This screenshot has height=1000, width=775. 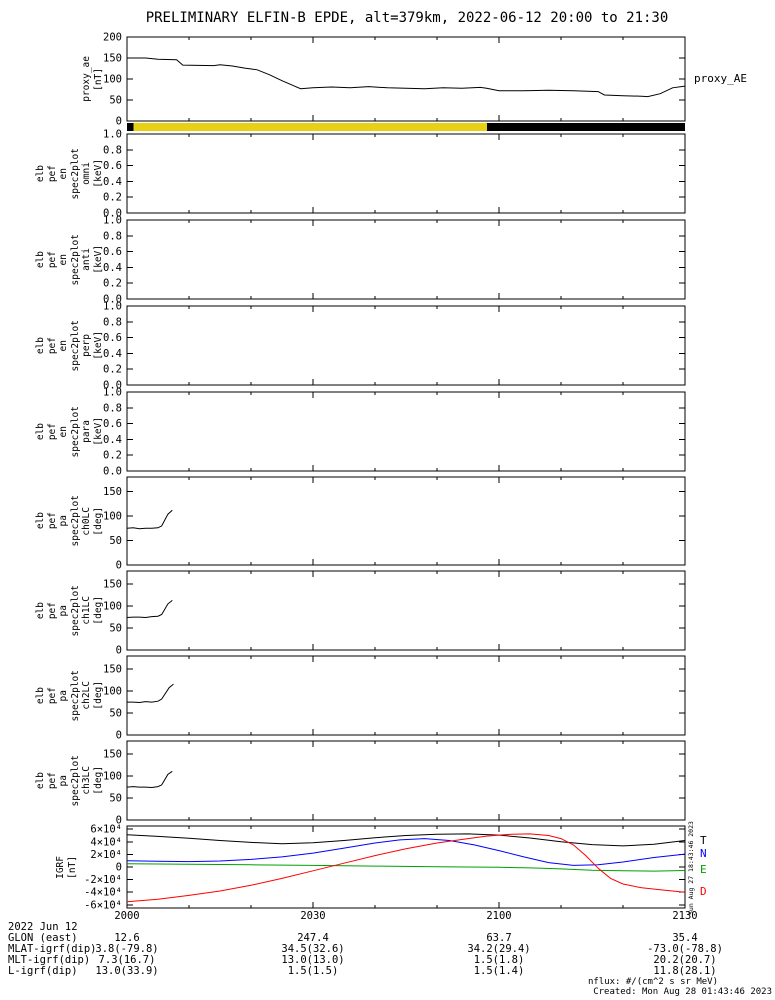 What do you see at coordinates (498, 916) in the screenshot?
I see `xtick-label: 2100` at bounding box center [498, 916].